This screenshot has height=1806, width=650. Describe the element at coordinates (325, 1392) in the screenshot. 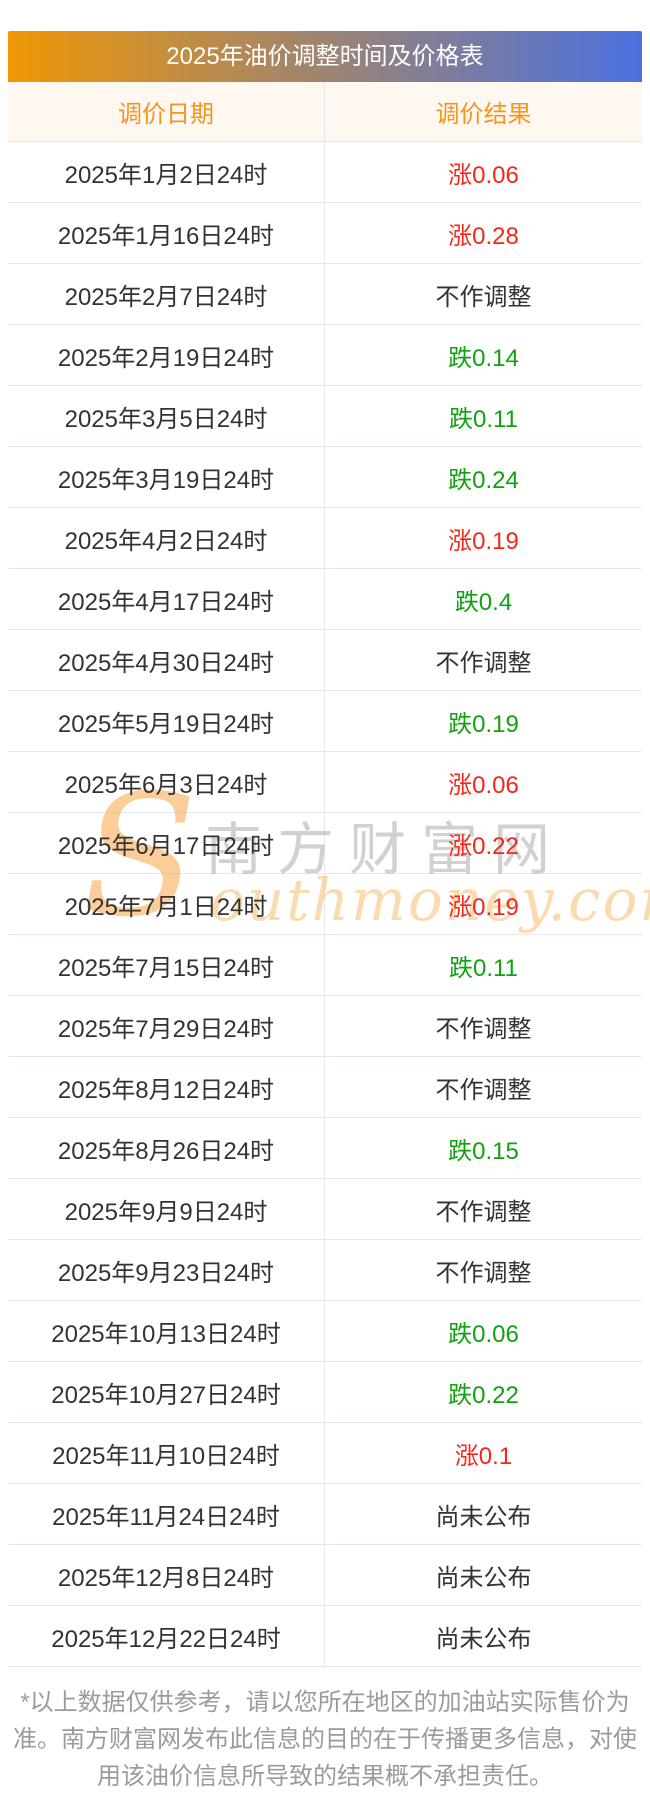

I see `table-row: 2025年10月27日24时 跌0.22` at that location.